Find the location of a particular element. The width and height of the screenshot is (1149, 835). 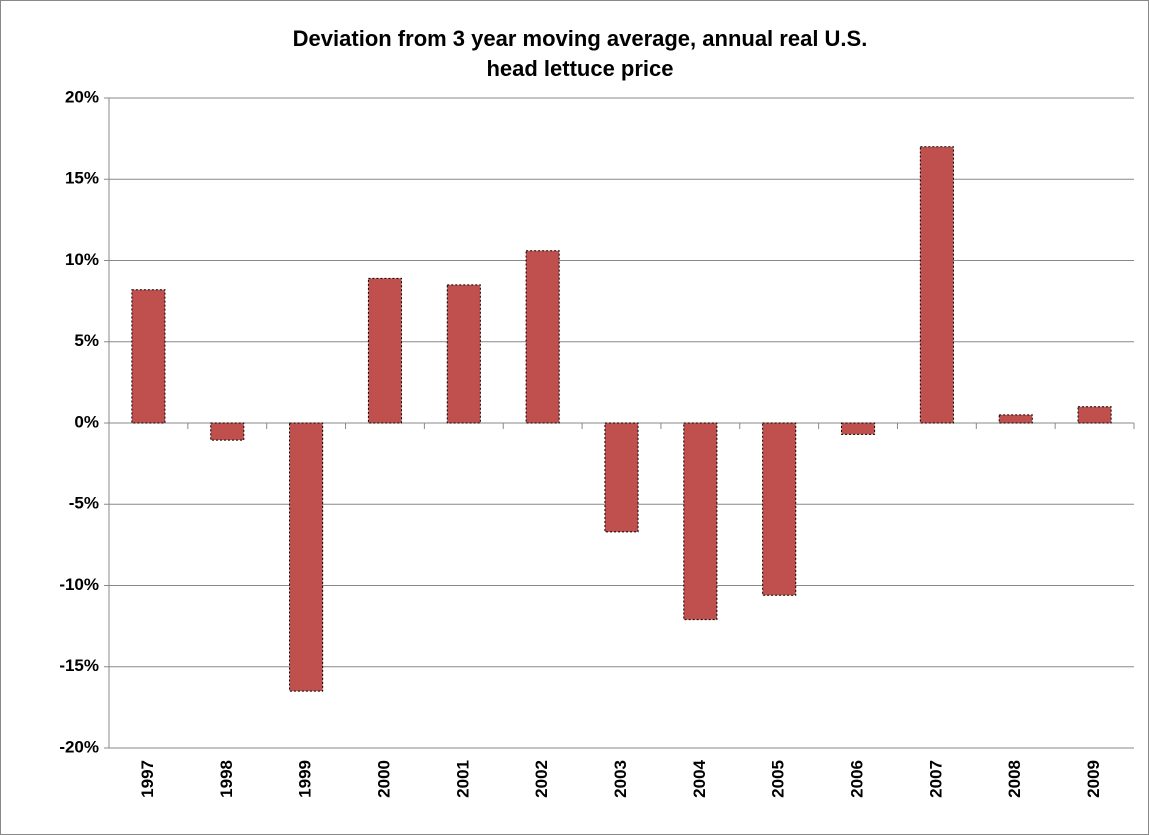

y-tick-label: 10% is located at coordinates (82, 259).